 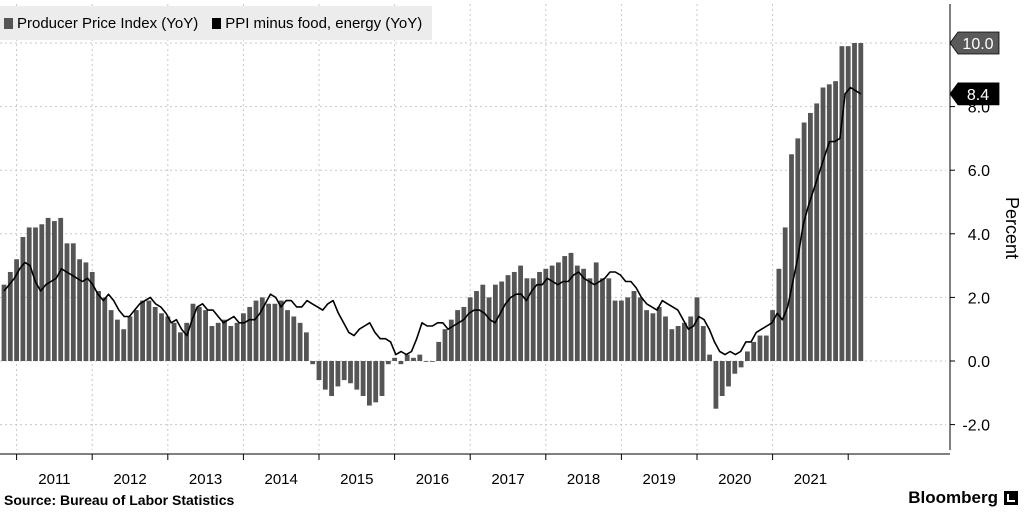 I want to click on bloomberg-terminal-icon, so click(x=1011, y=498).